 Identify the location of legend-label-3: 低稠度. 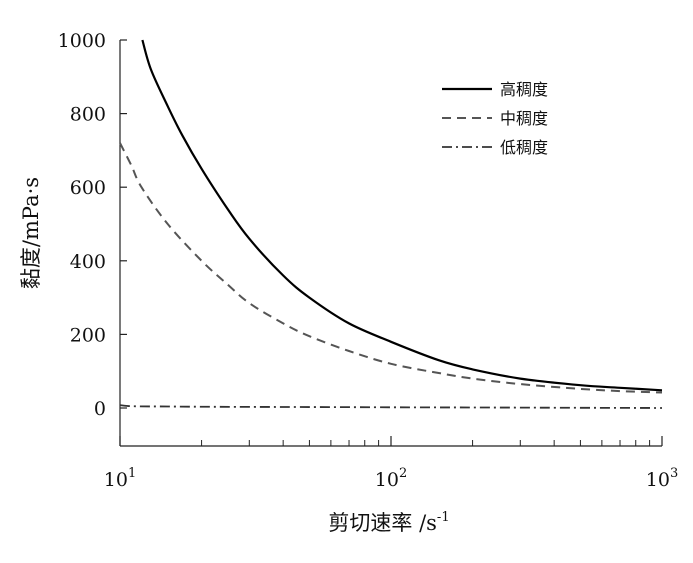
(524, 147).